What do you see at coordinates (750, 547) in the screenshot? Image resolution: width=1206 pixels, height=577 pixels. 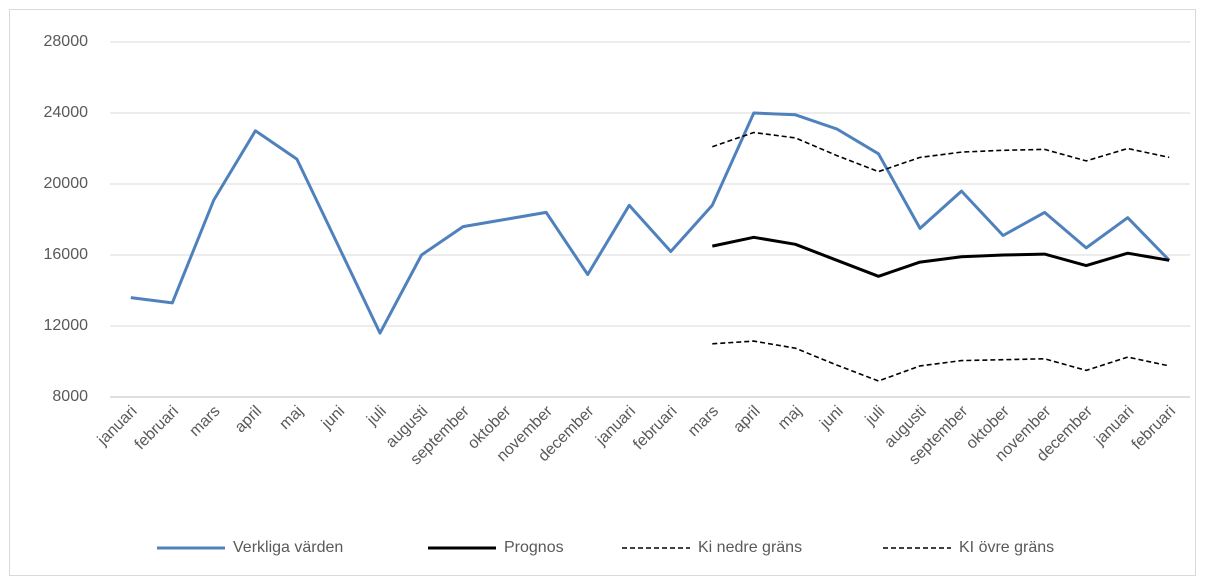 I see `legend-label: Ki nedre gräns` at bounding box center [750, 547].